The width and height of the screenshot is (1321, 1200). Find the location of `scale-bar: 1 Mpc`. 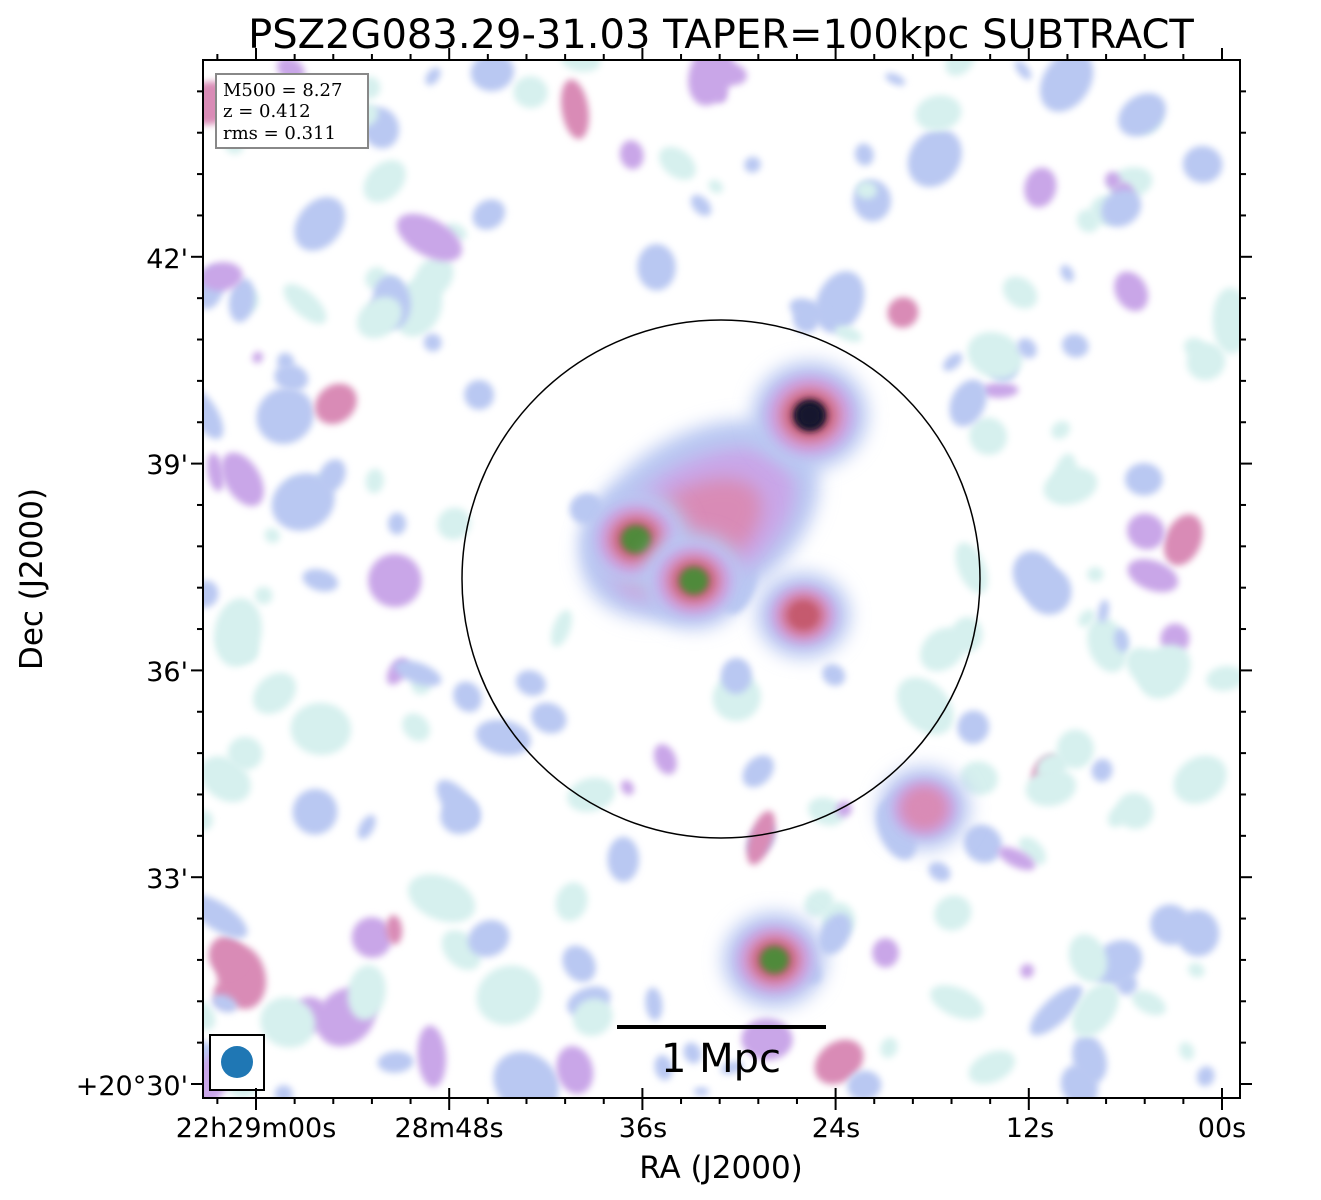

scale-bar: 1 Mpc is located at coordinates (721, 1053).